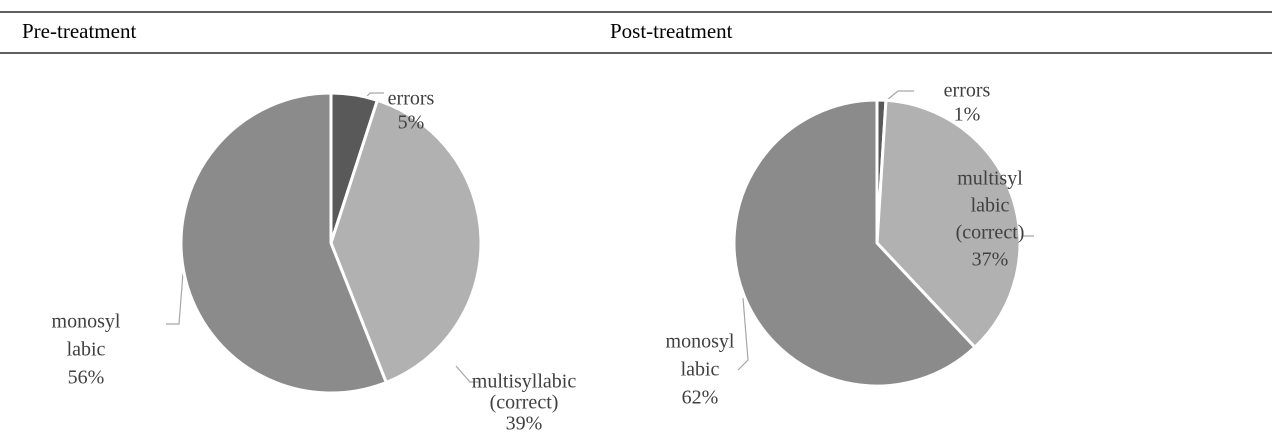 The height and width of the screenshot is (435, 1272). I want to click on value-label: 1%, so click(967, 115).